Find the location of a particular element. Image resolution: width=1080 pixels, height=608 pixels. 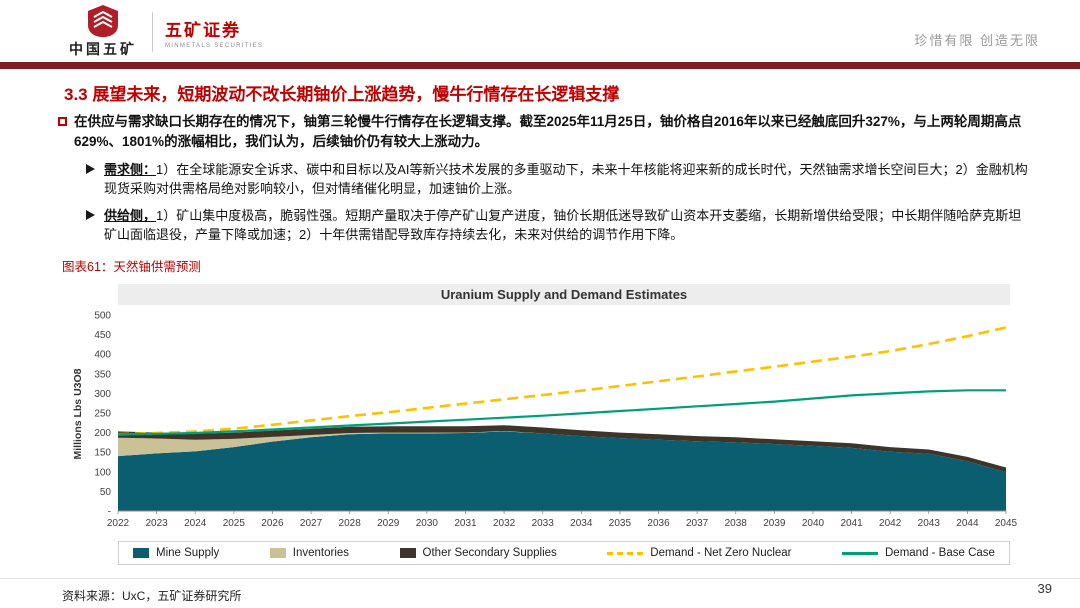

svg-text: 300 is located at coordinates (102, 394).